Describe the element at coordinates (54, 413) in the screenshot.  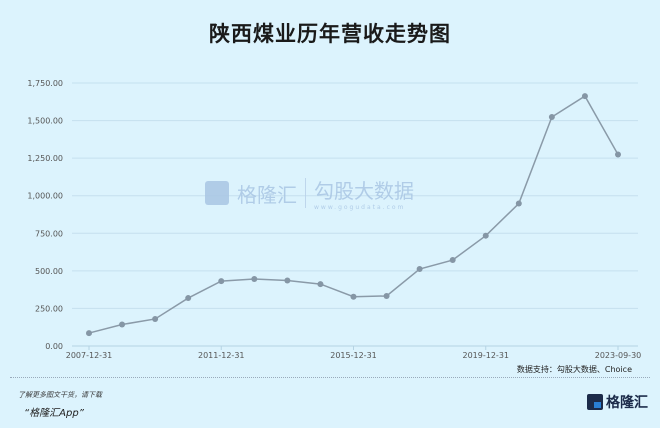
I see `promo-line-2: “格隆汇App”` at that location.